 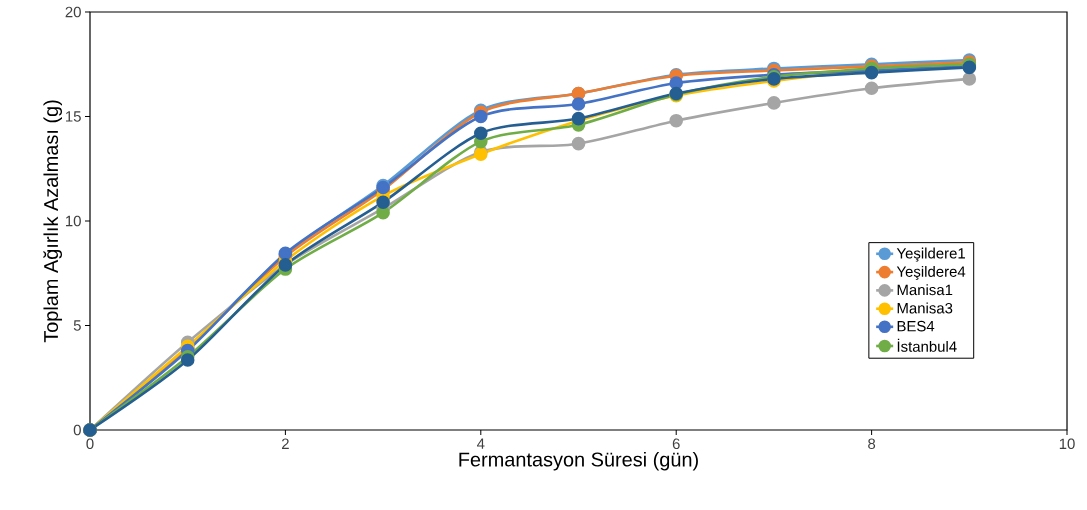 What do you see at coordinates (480, 443) in the screenshot?
I see `x-tick-label: 4` at bounding box center [480, 443].